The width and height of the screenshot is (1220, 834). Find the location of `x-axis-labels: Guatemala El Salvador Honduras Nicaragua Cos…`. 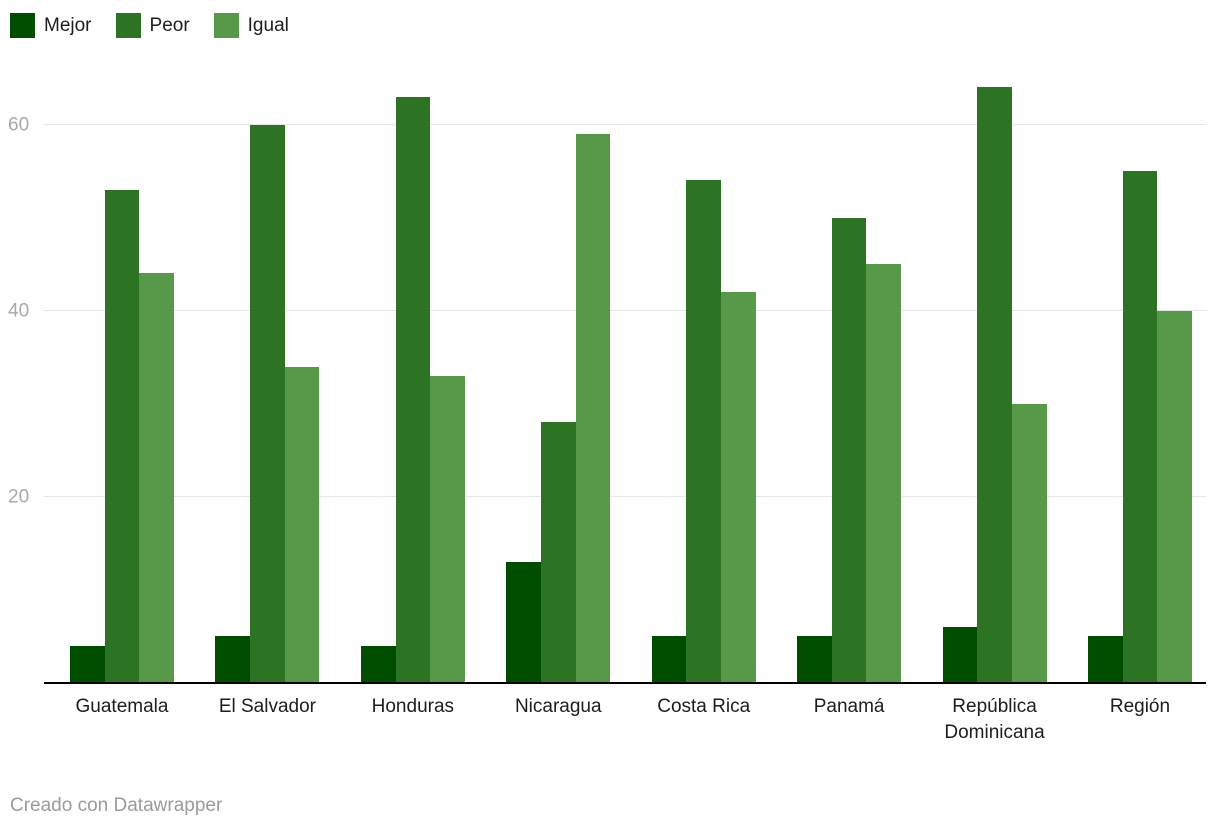

x-axis-labels: Guatemala El Salvador Honduras Nicaragua Cos… is located at coordinates (625, 719).